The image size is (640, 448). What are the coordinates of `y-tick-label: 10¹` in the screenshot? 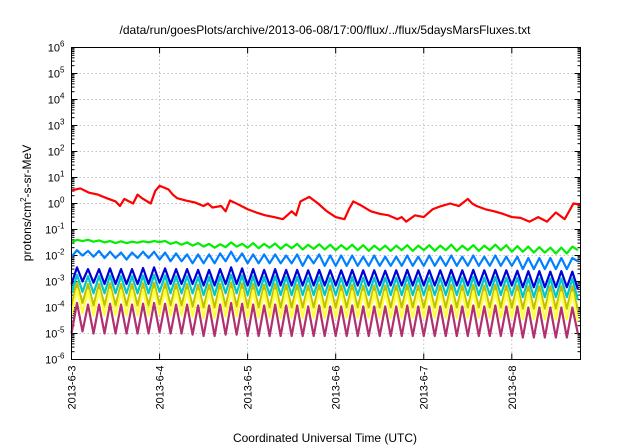 It's located at (56, 177).